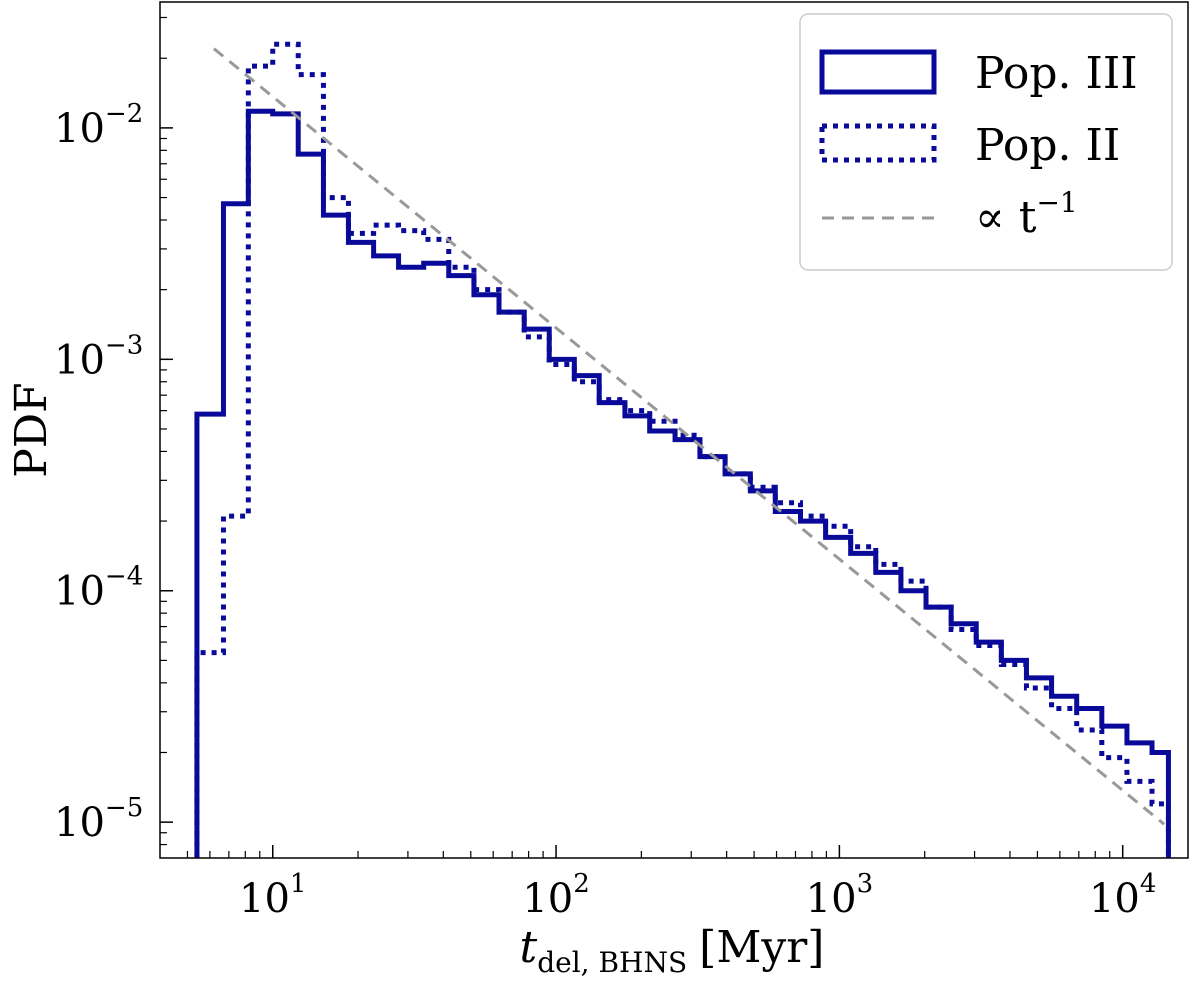 The height and width of the screenshot is (982, 1200). What do you see at coordinates (865, 884) in the screenshot?
I see `x-tick-label-exp: 3` at bounding box center [865, 884].